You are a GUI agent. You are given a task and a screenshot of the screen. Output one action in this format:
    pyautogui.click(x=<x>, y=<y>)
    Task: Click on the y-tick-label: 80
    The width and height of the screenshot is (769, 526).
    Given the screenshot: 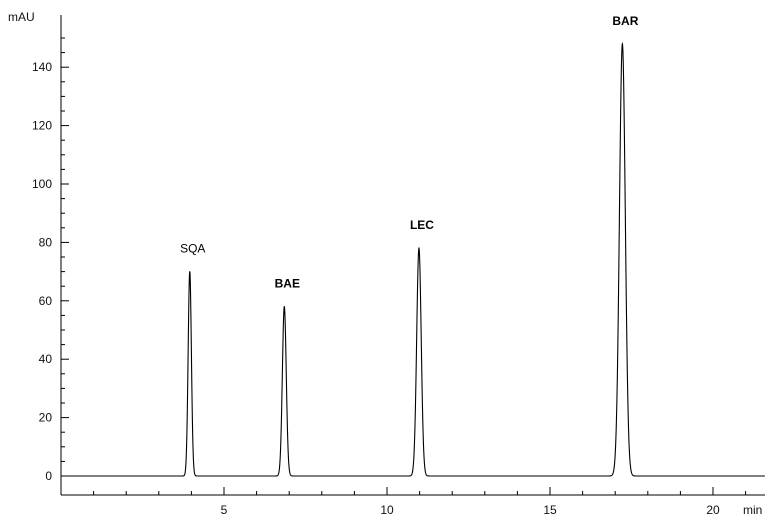 What is the action you would take?
    pyautogui.click(x=46, y=242)
    